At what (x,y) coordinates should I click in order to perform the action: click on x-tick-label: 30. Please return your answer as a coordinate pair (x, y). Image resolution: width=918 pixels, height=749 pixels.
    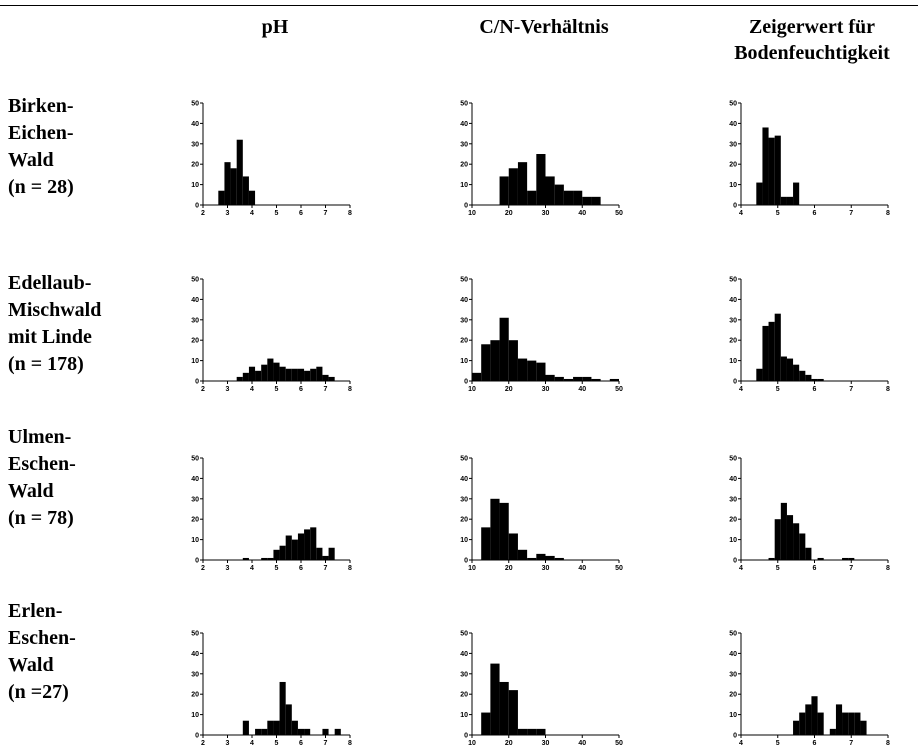
    Looking at the image, I should click on (546, 568).